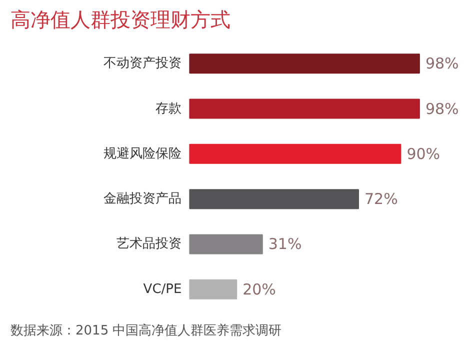 The image size is (468, 343). I want to click on data-label: 72%, so click(381, 199).